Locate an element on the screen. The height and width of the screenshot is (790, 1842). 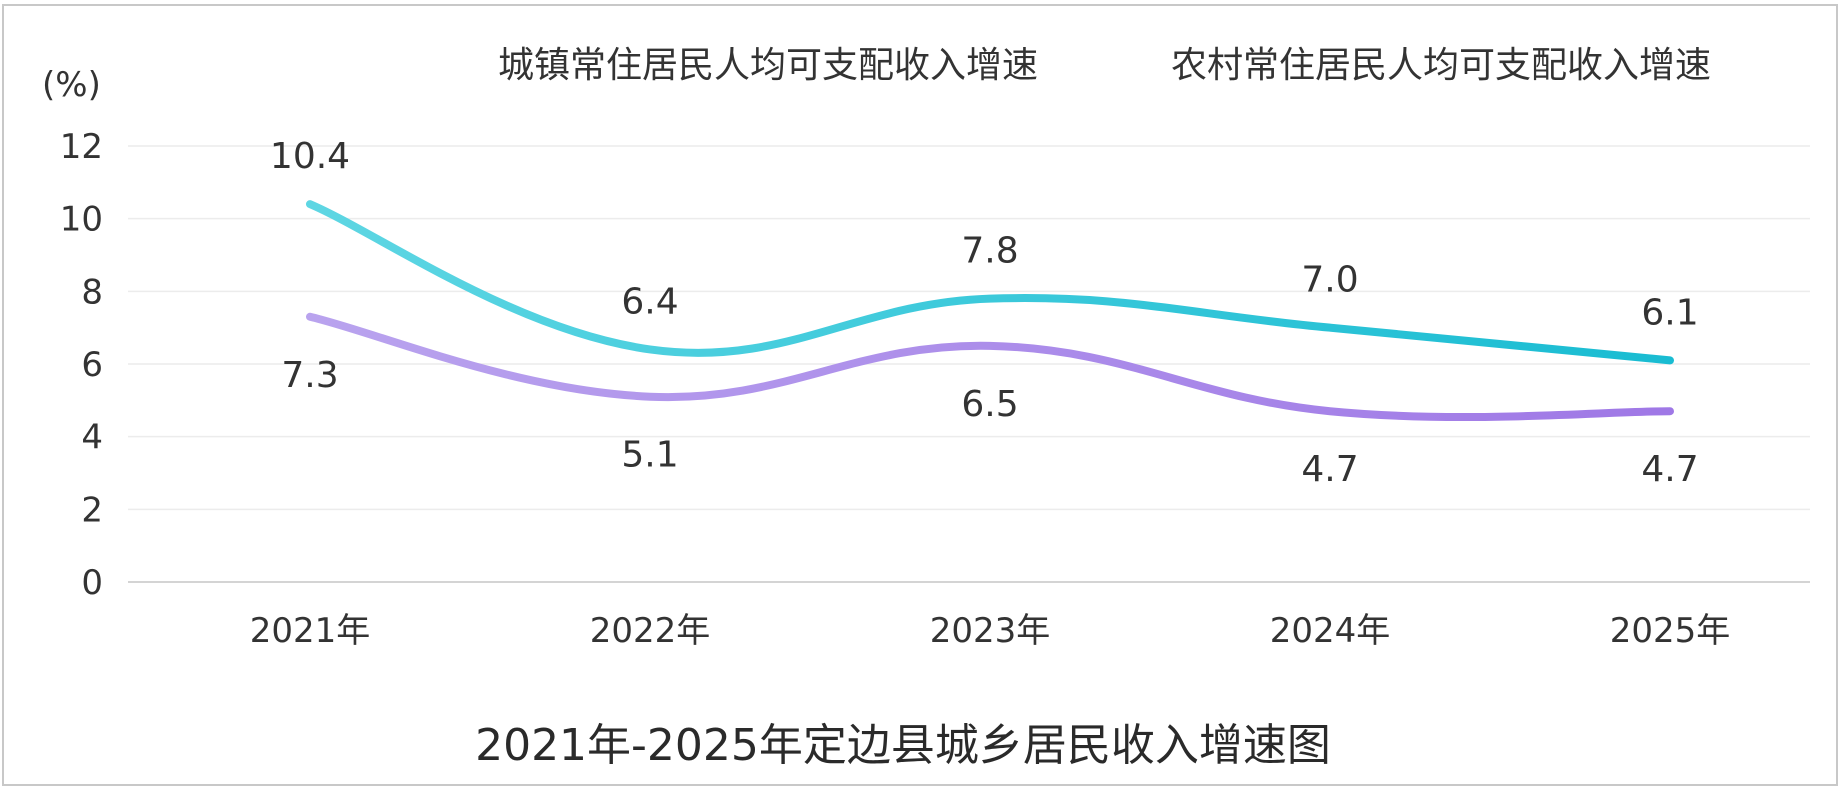
x-tick-label: 2023年 is located at coordinates (990, 631).